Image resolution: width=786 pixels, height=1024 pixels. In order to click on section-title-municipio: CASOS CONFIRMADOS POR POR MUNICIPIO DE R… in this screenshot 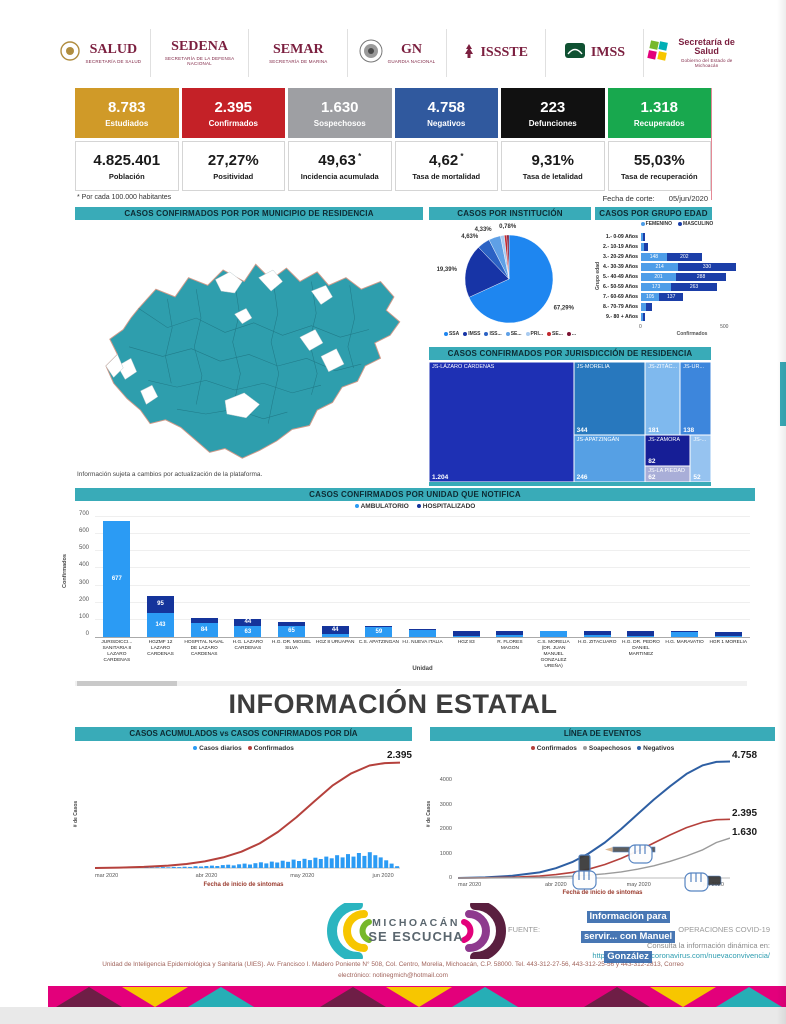, I will do `click(249, 213)`.